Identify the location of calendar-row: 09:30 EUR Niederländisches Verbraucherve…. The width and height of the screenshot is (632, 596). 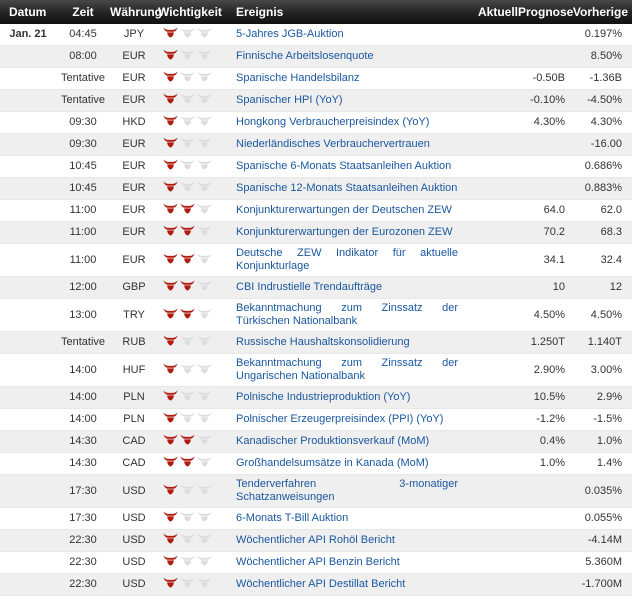
(316, 144).